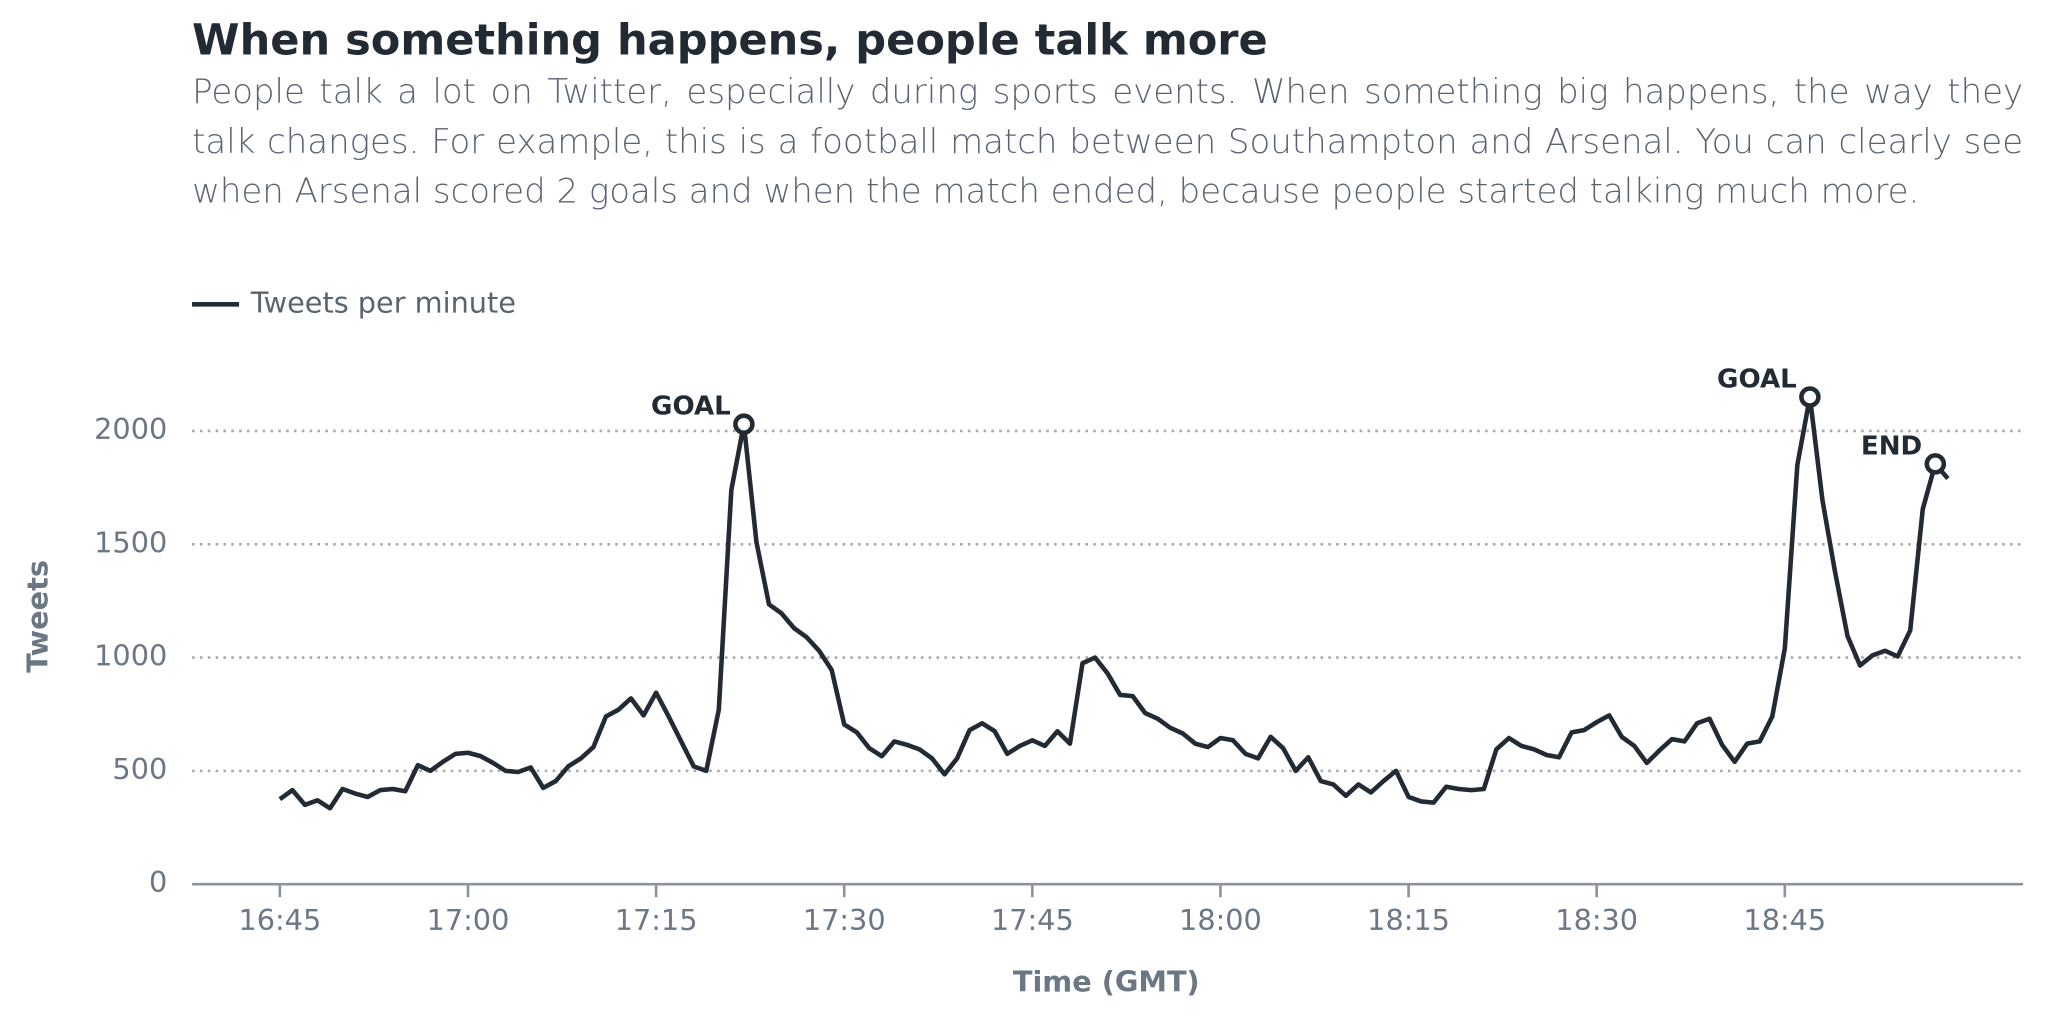 The height and width of the screenshot is (1026, 2048). I want to click on y-tick-label: 1500, so click(130, 542).